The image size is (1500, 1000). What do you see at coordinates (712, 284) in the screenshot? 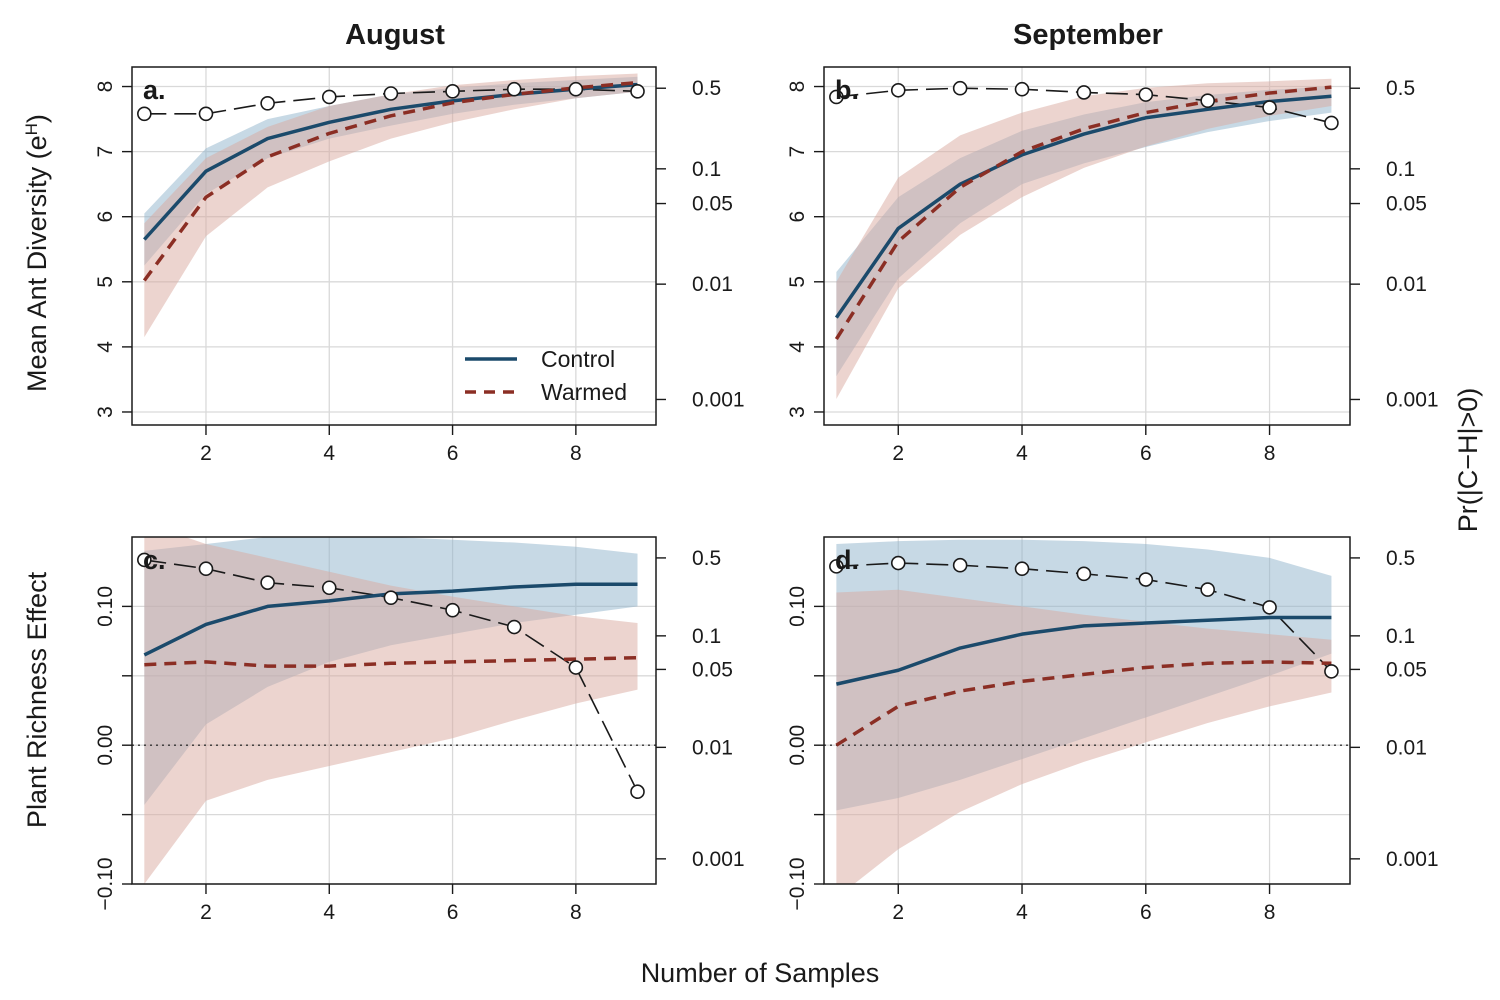
I see `y2-tick-label-a-1: 0.01` at bounding box center [712, 284].